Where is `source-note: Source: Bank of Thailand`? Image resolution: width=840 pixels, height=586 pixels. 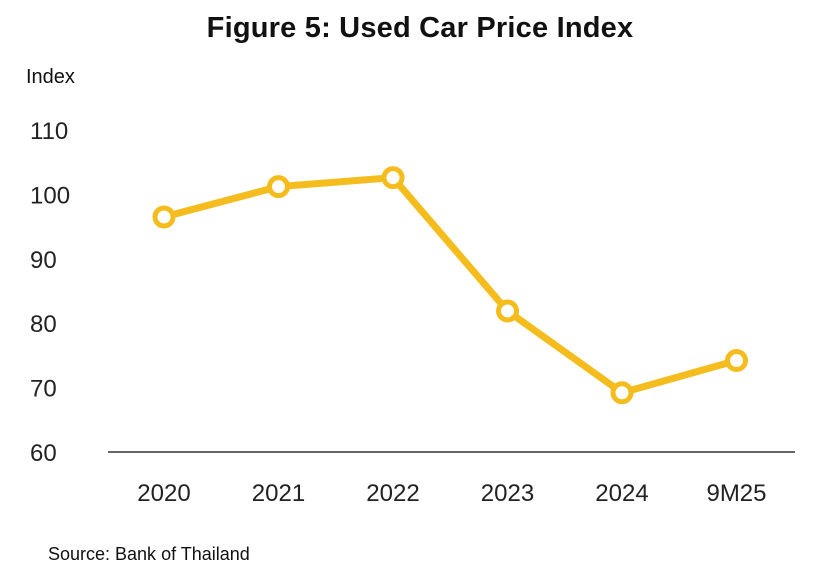
source-note: Source: Bank of Thailand is located at coordinates (149, 554).